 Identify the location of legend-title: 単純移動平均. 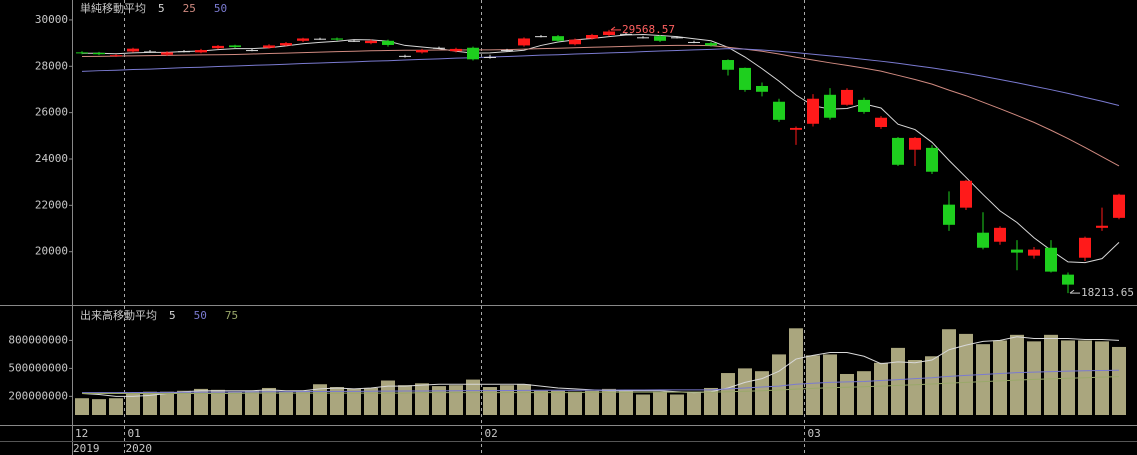
(113, 8).